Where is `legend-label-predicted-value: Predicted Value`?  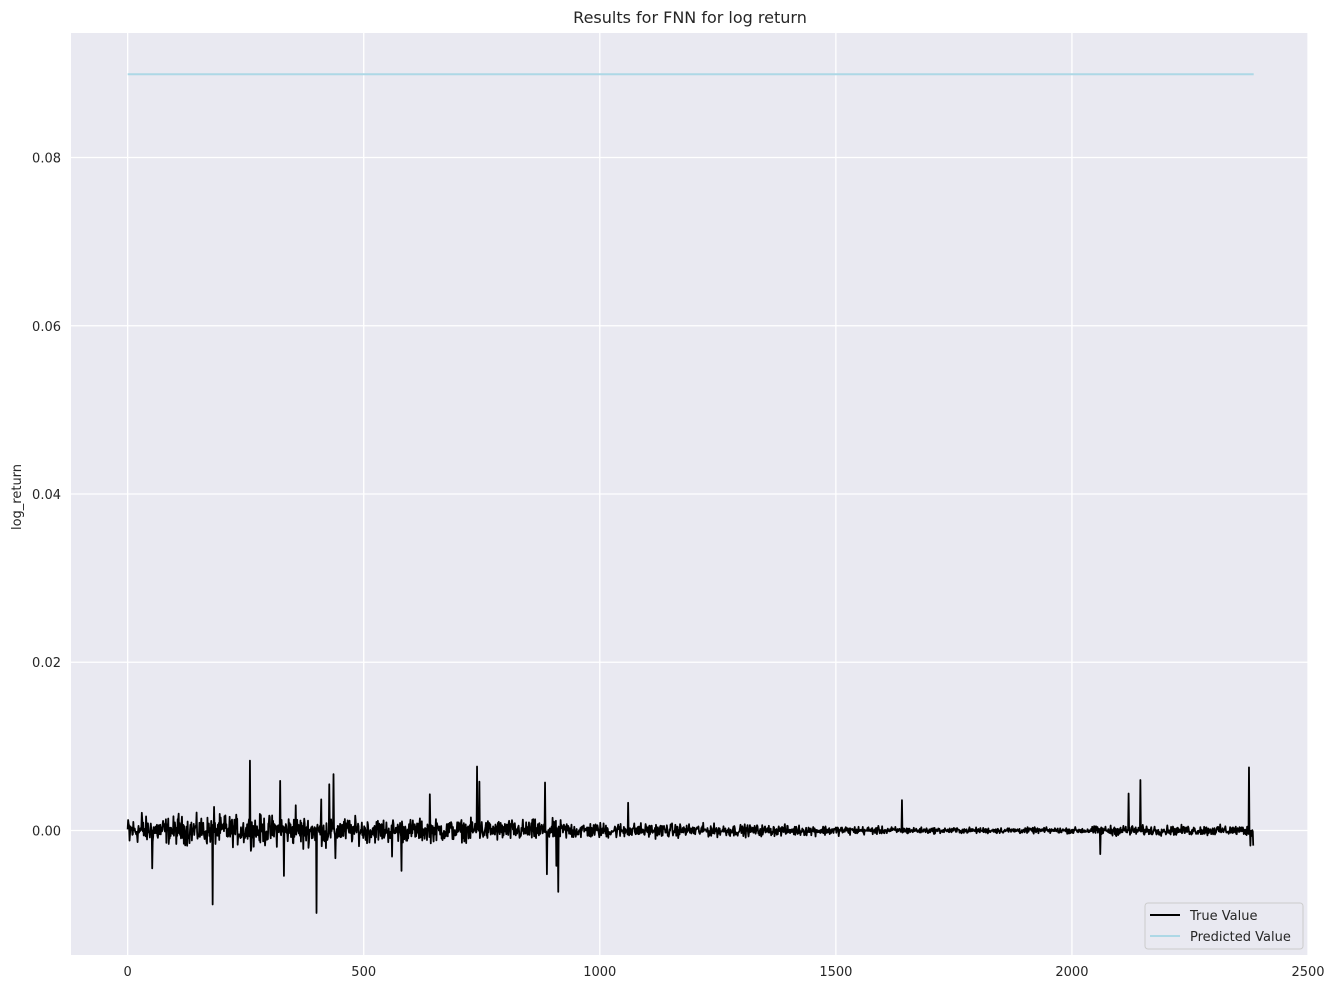 legend-label-predicted-value: Predicted Value is located at coordinates (1240, 937).